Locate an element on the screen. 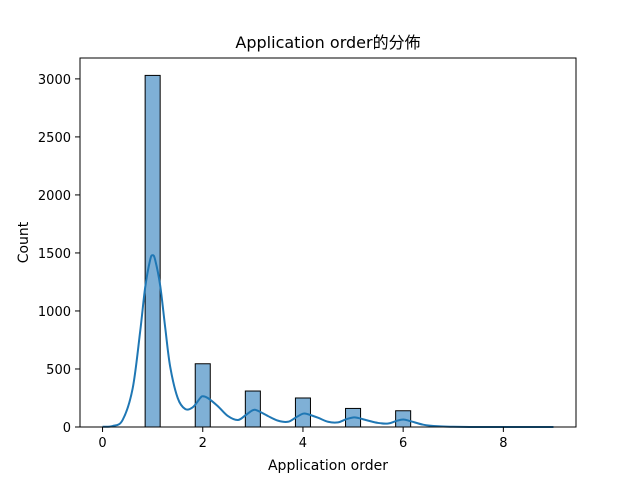 The image size is (640, 480). x-axis: 0 2 4 6 8 is located at coordinates (302, 439).